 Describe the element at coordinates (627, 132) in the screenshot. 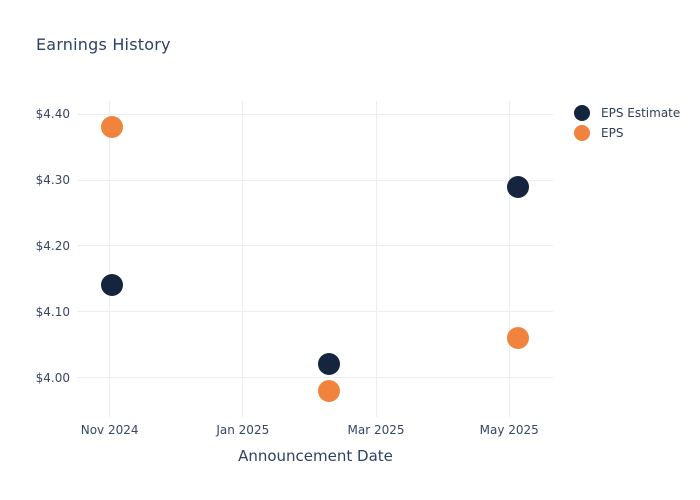

I see `legend-item-eps: EPS` at that location.